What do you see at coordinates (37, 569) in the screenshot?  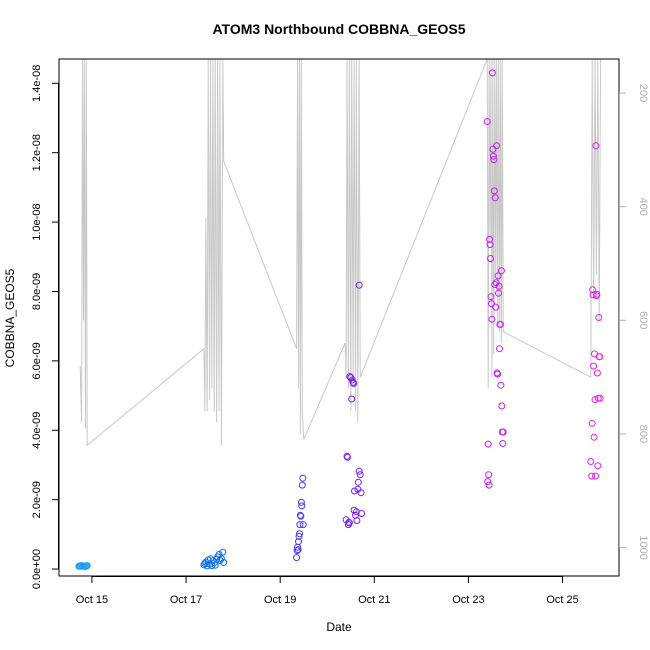 I see `y-tick-label: 0.0e+00` at bounding box center [37, 569].